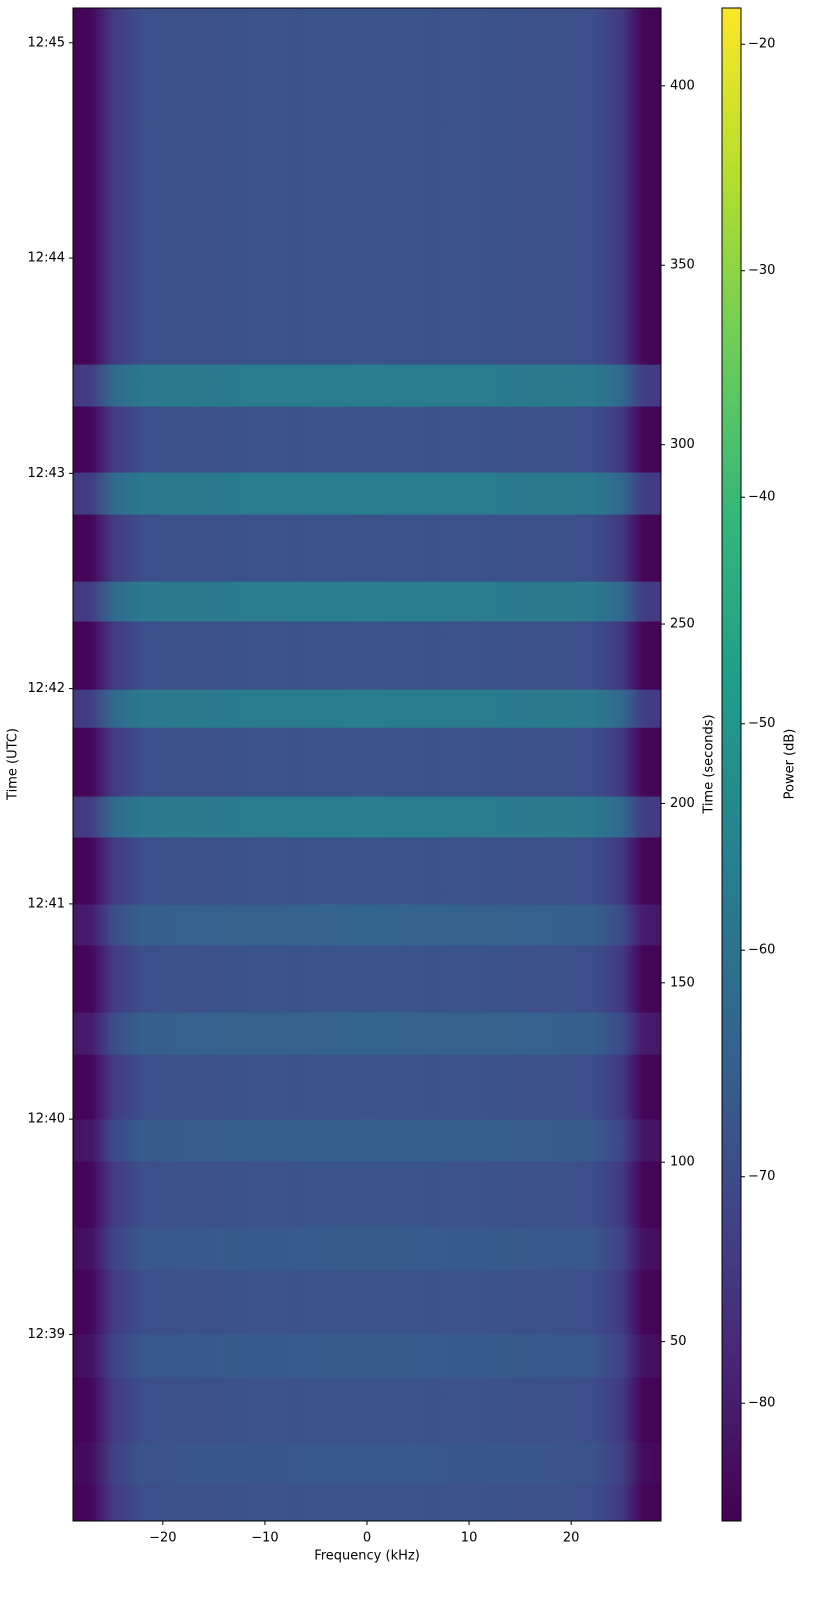 The image size is (832, 1607). I want to click on colorbar-tick-label: −70, so click(761, 1176).